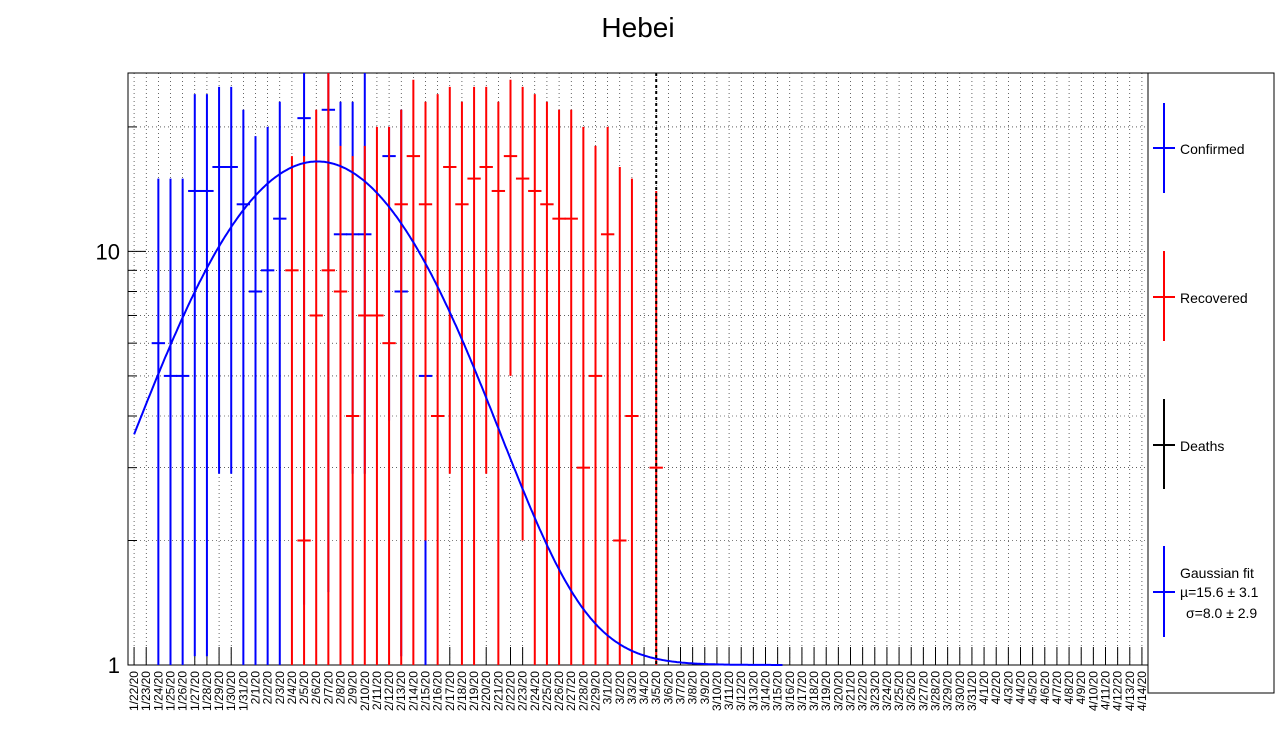 The height and width of the screenshot is (745, 1276). What do you see at coordinates (377, 690) in the screenshot?
I see `x-tick-label: 2/11/20` at bounding box center [377, 690].